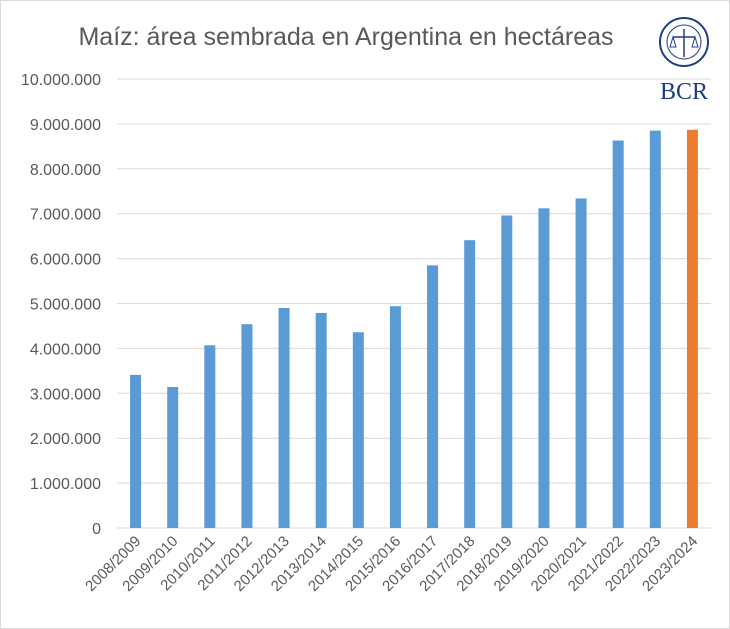 This screenshot has height=629, width=730. I want to click on x-tick-label: 2022/2023, so click(633, 564).